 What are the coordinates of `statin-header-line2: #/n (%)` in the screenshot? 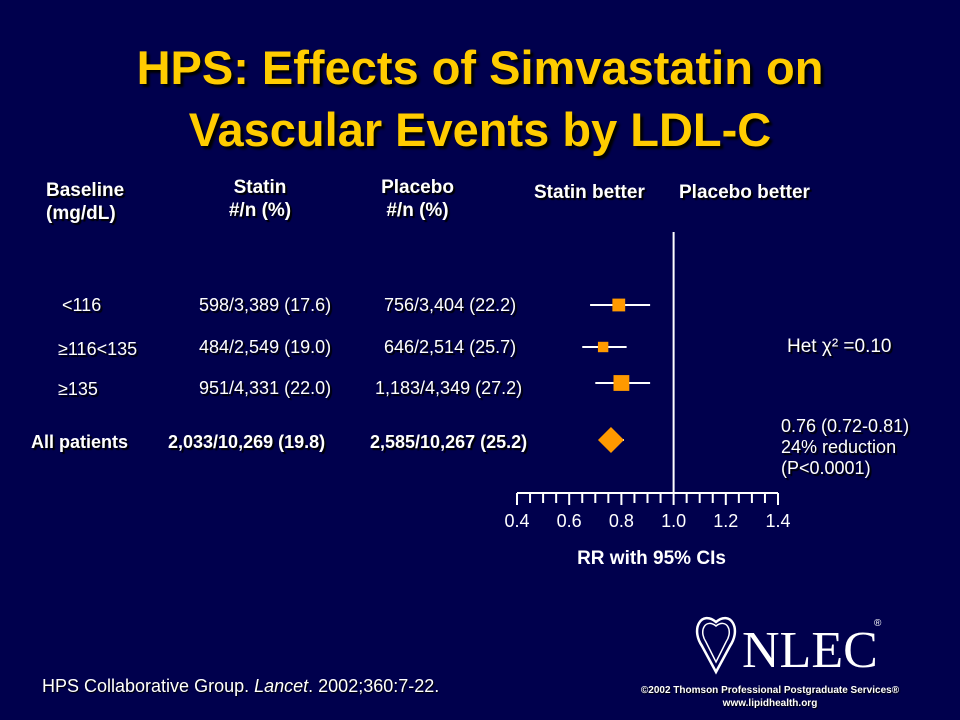 It's located at (260, 210).